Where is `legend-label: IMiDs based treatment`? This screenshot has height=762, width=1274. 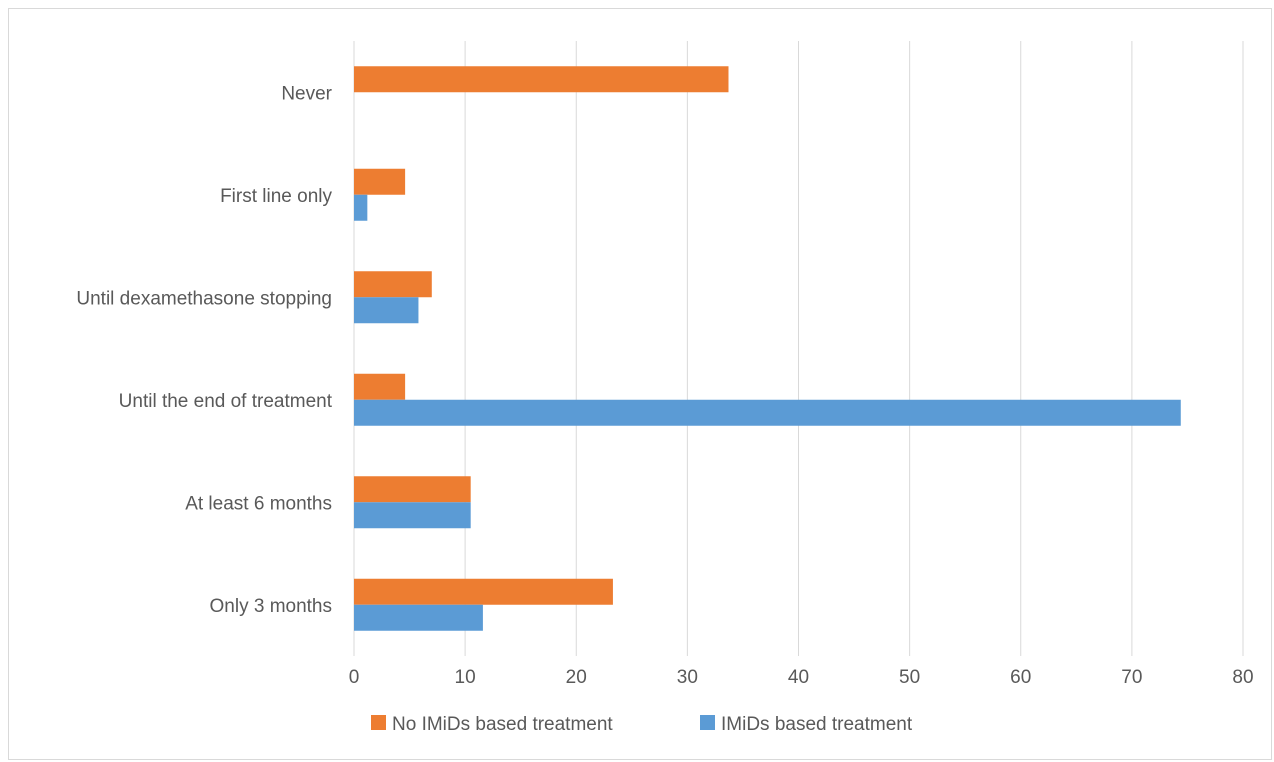
legend-label: IMiDs based treatment is located at coordinates (817, 724).